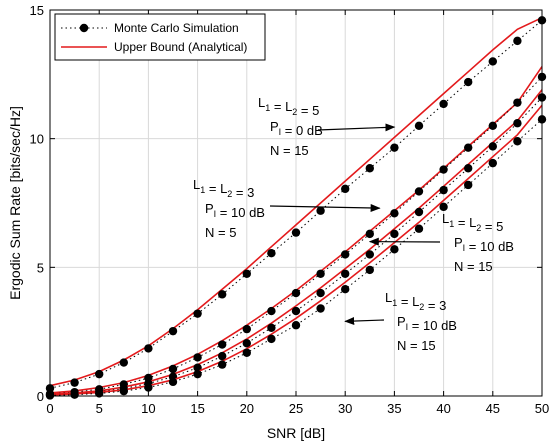 Image resolution: width=550 pixels, height=446 pixels. Describe the element at coordinates (176, 28) in the screenshot. I see `legend-label: Monte Carlo Simulation` at that location.